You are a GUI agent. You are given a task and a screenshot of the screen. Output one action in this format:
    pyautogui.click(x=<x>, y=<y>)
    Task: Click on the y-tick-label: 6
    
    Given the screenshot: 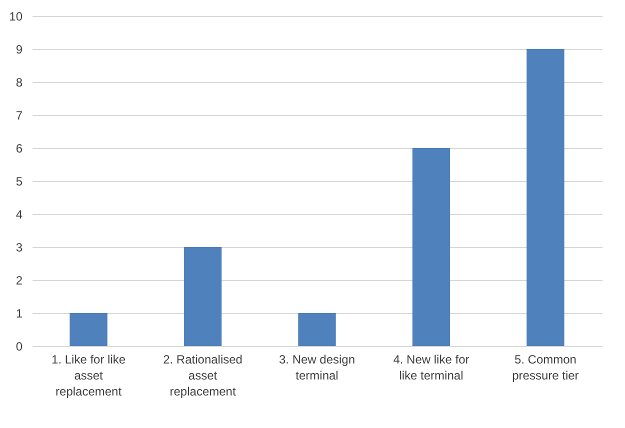 What is the action you would take?
    pyautogui.click(x=19, y=149)
    